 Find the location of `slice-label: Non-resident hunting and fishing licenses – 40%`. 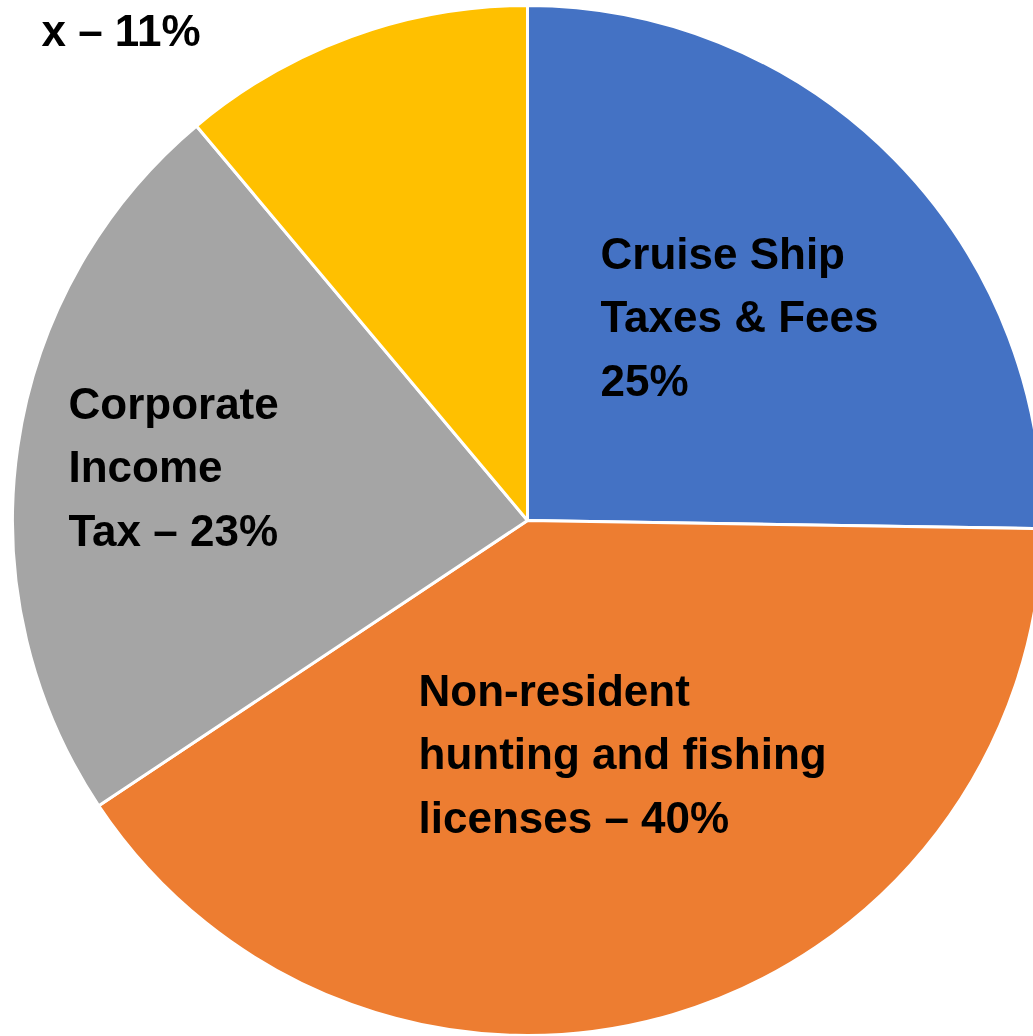

slice-label: Non-resident hunting and fishing licenses – 40% is located at coordinates (622, 753).